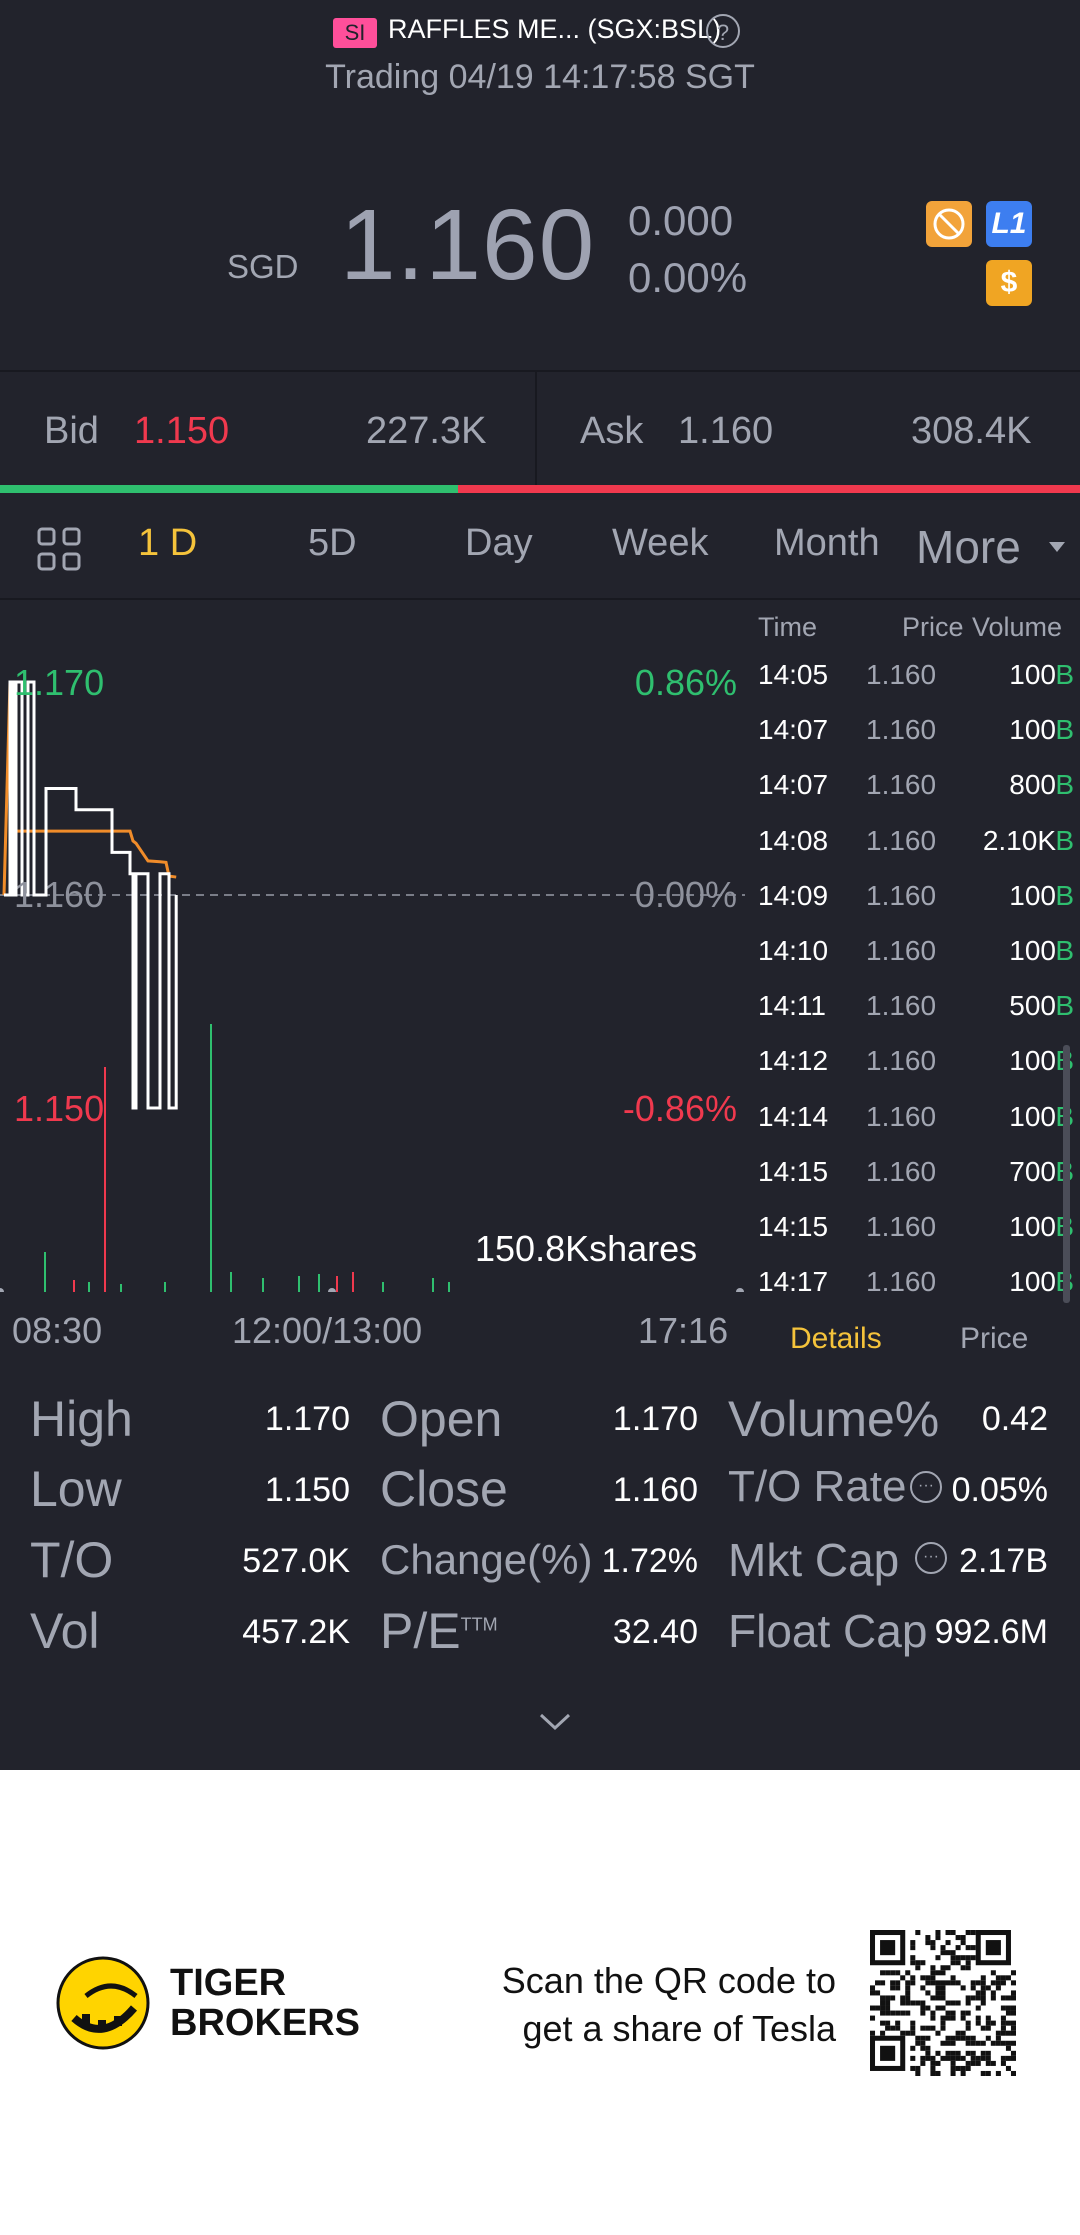  I want to click on tick-volume: 500, so click(1032, 1006).